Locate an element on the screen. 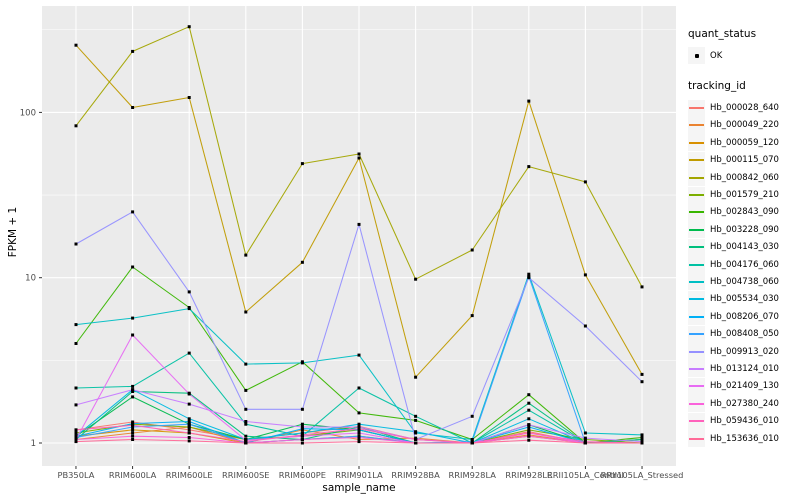 The height and width of the screenshot is (500, 800). x-tick-label: RRIM928LE is located at coordinates (528, 475).